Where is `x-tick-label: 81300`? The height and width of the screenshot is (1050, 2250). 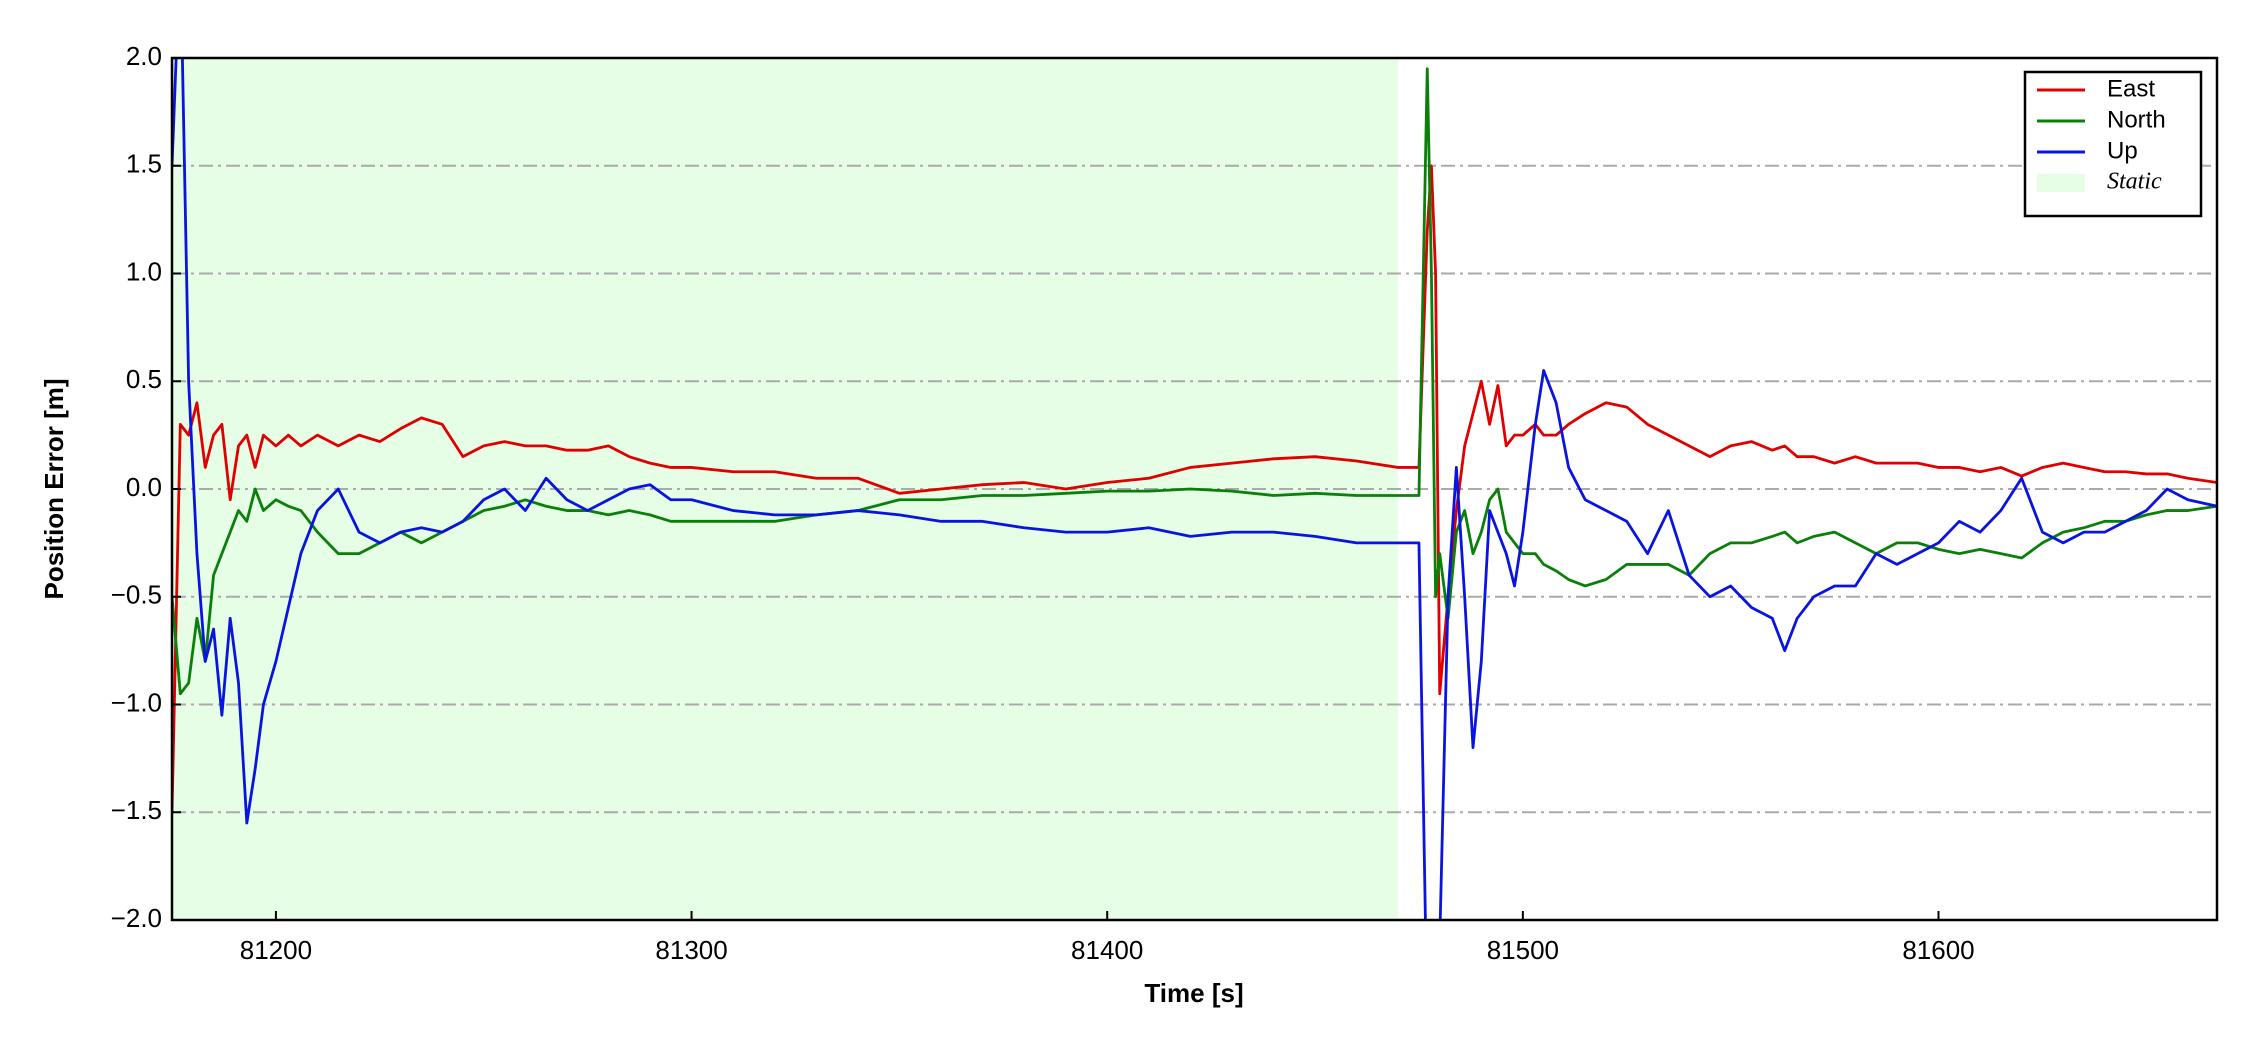
x-tick-label: 81300 is located at coordinates (691, 950).